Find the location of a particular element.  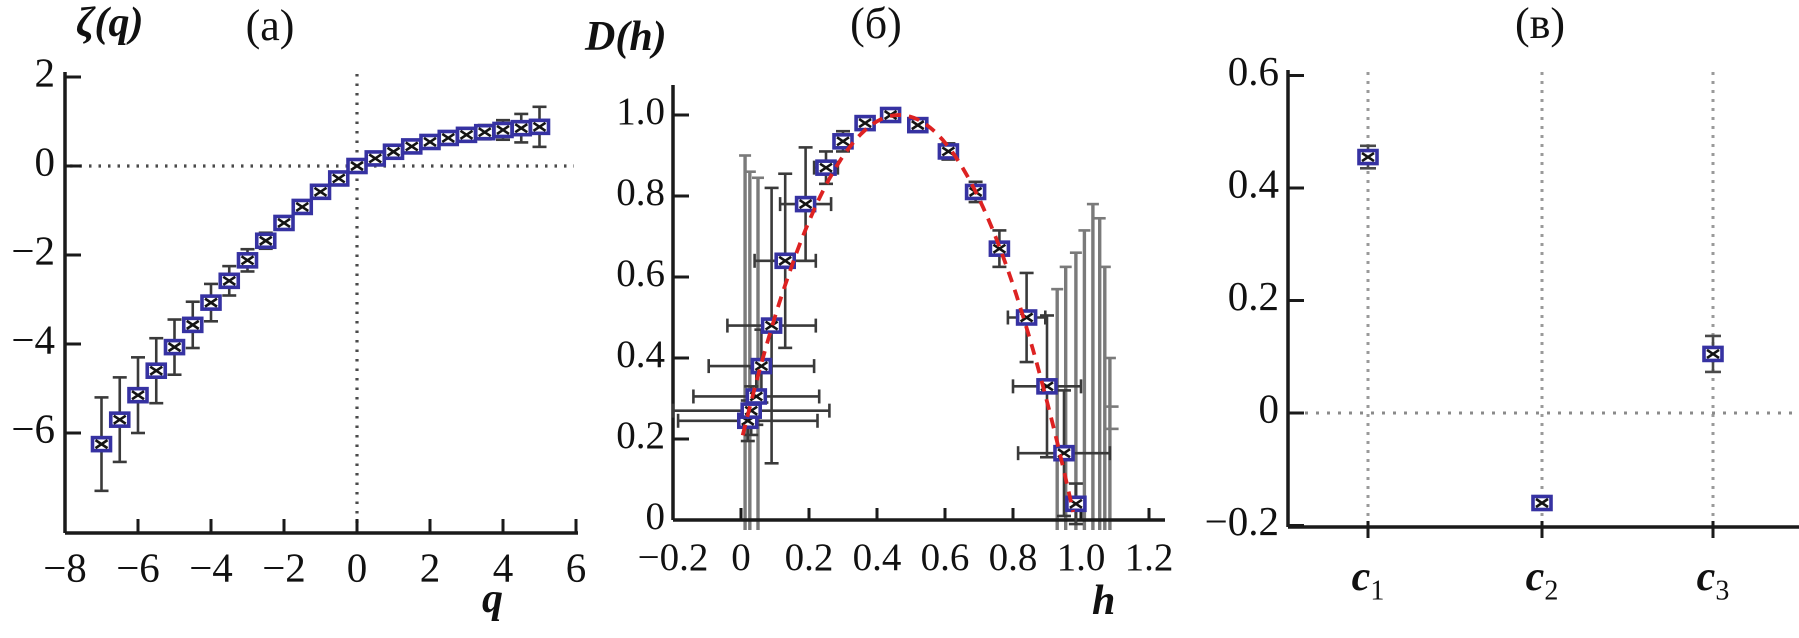

x-tick-label: 2 is located at coordinates (430, 567).